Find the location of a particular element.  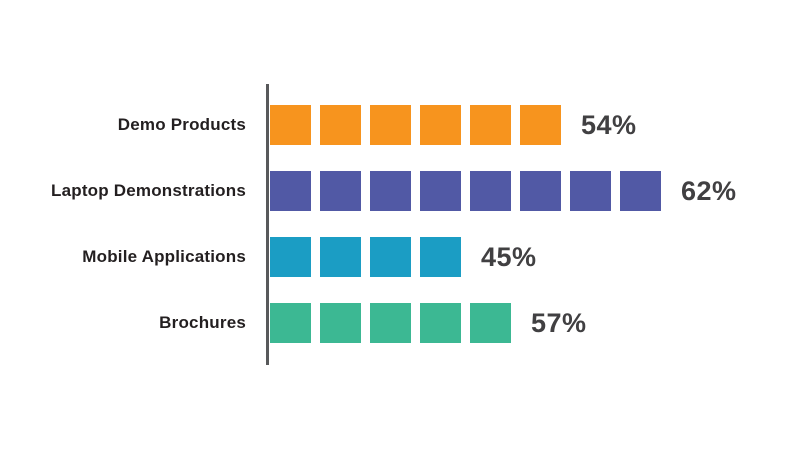

category-label: Laptop Demonstrations is located at coordinates (148, 190).